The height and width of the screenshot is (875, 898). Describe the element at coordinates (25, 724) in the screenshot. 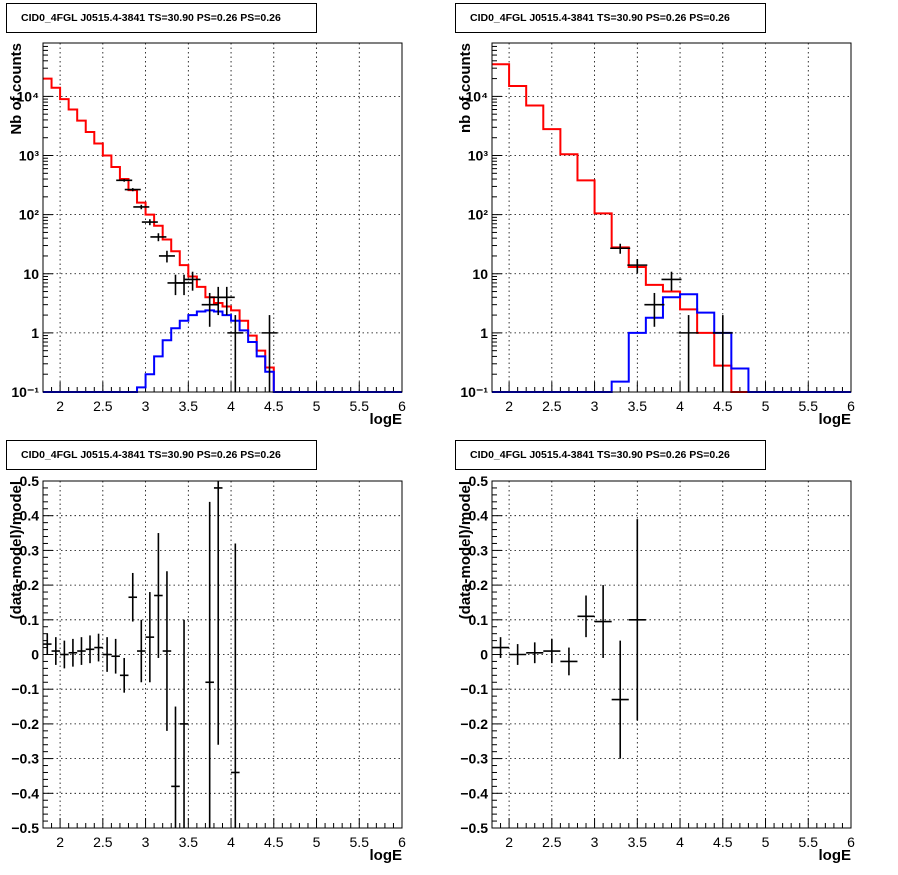

I see `y-tick-label: −0.2` at that location.